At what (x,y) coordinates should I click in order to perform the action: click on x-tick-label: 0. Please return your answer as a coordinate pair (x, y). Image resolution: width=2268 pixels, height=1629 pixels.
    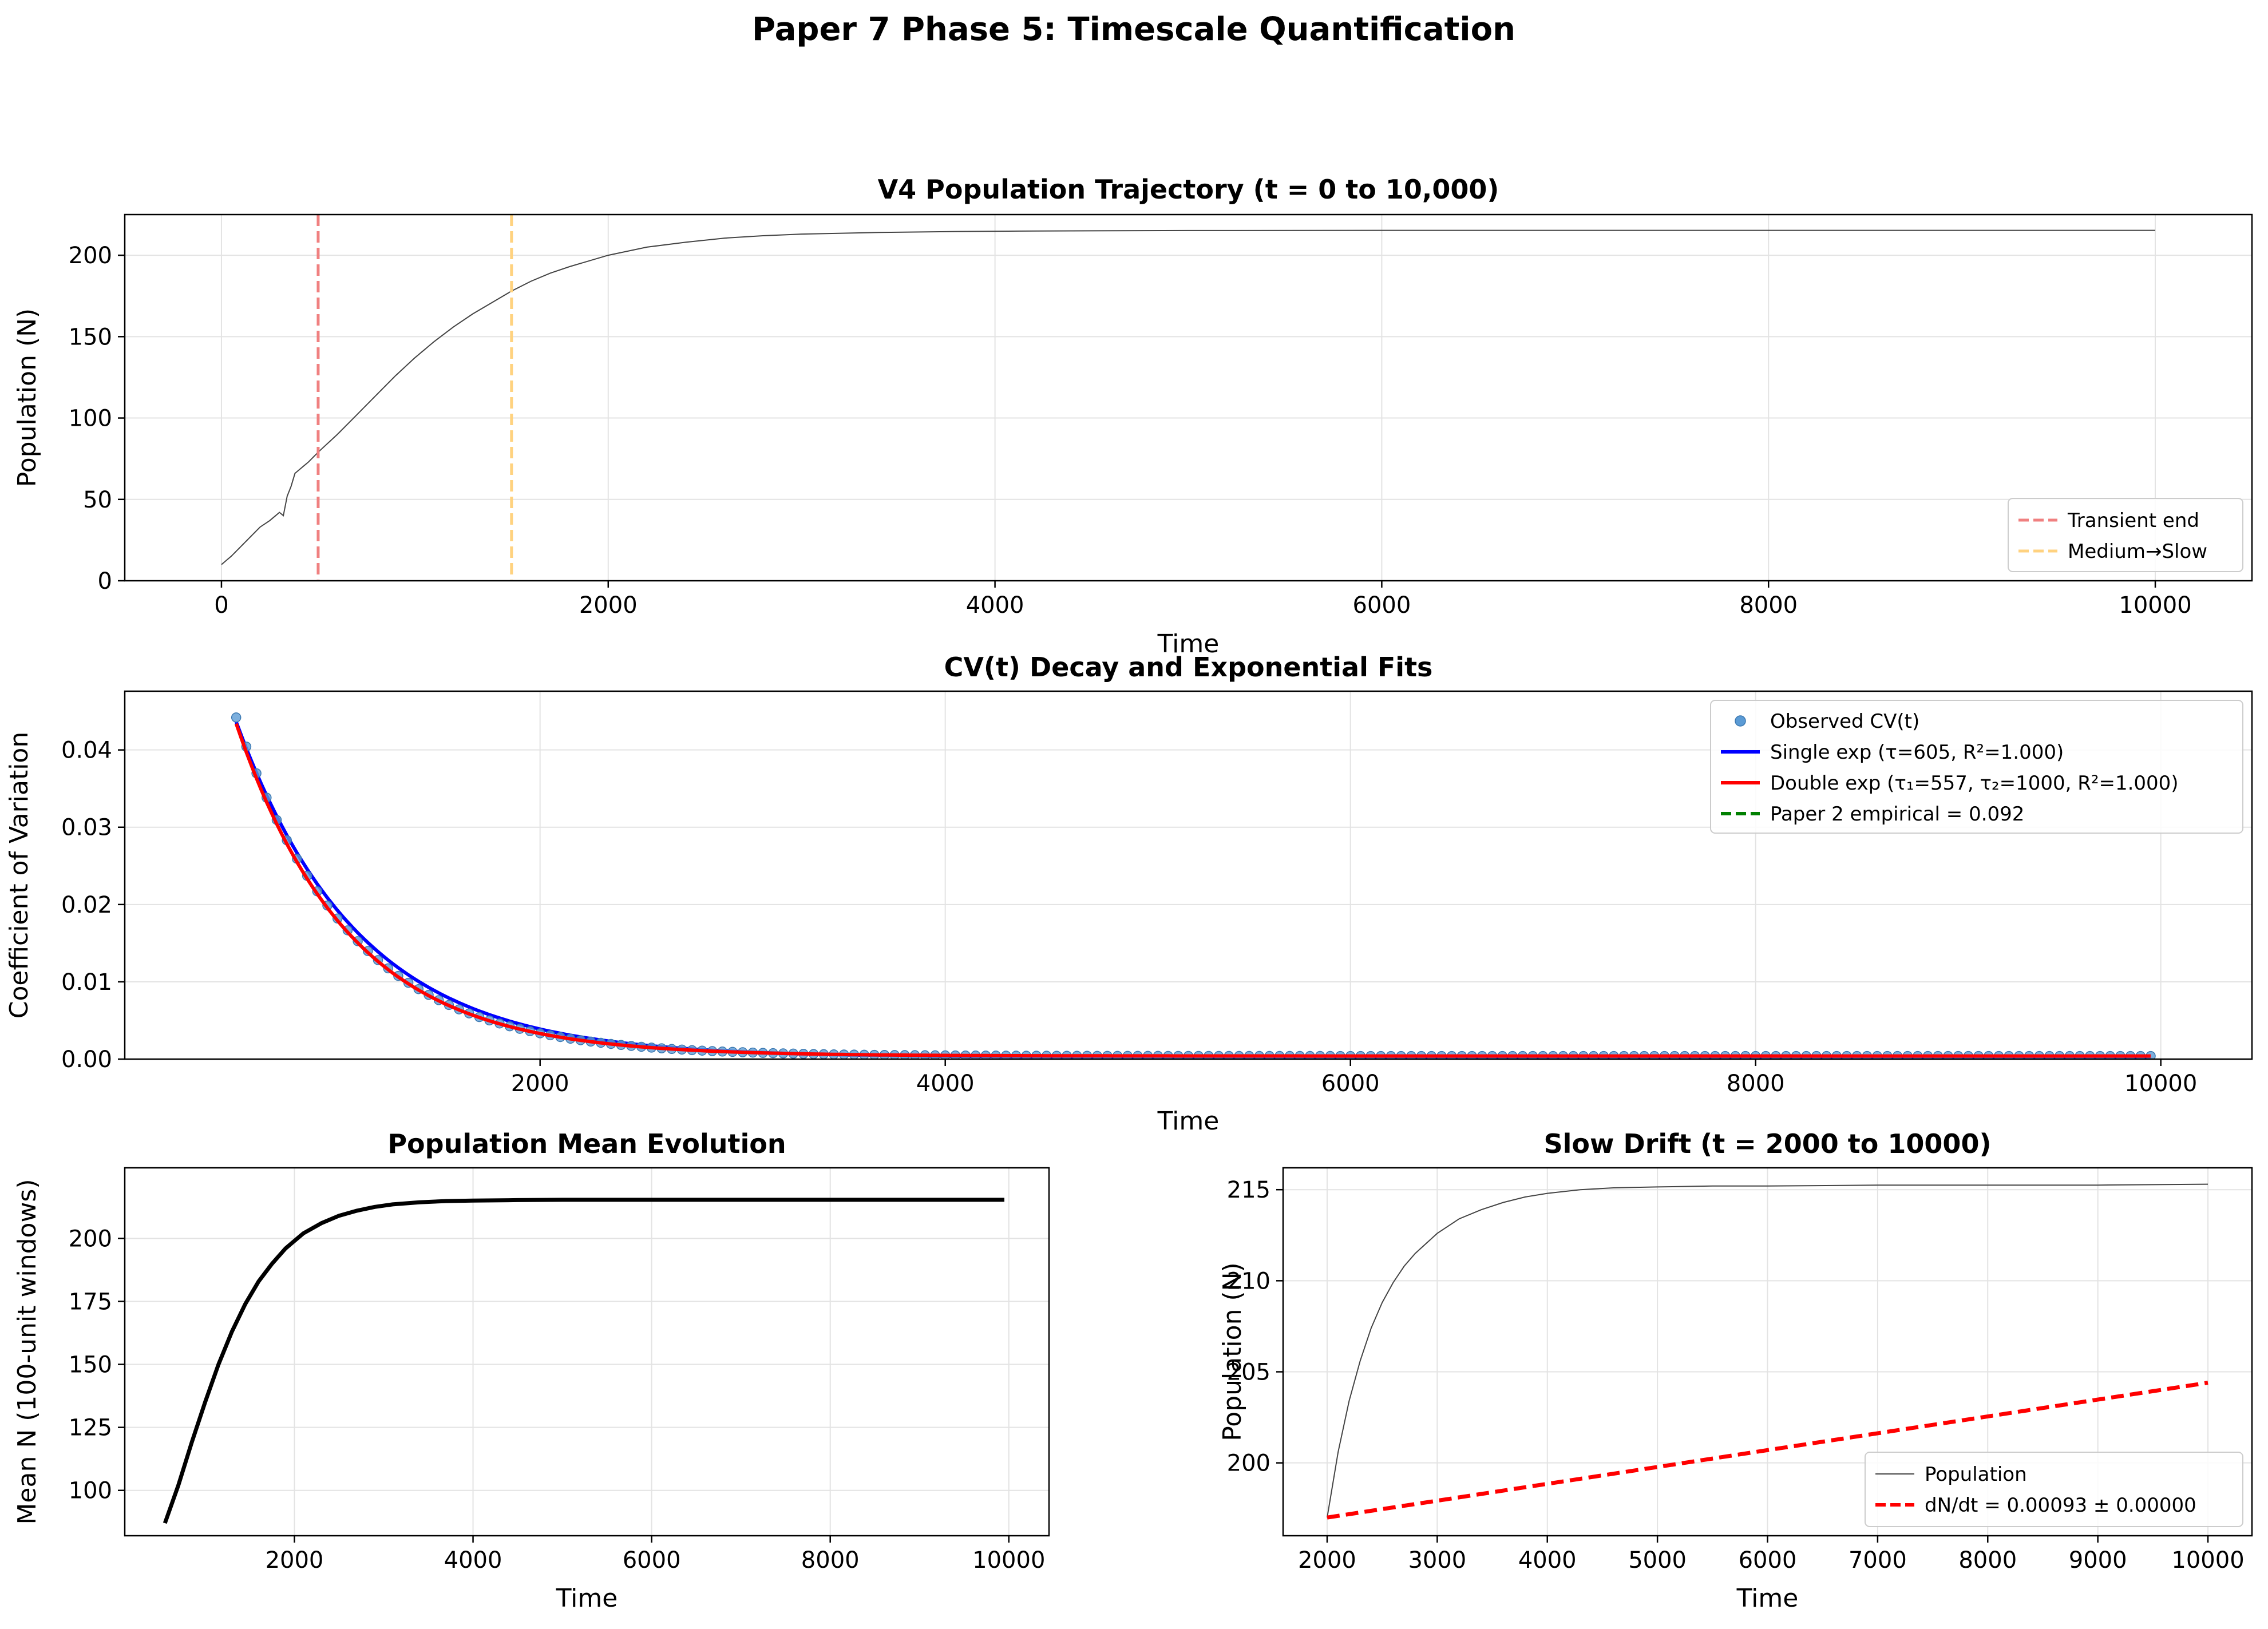
    Looking at the image, I should click on (221, 606).